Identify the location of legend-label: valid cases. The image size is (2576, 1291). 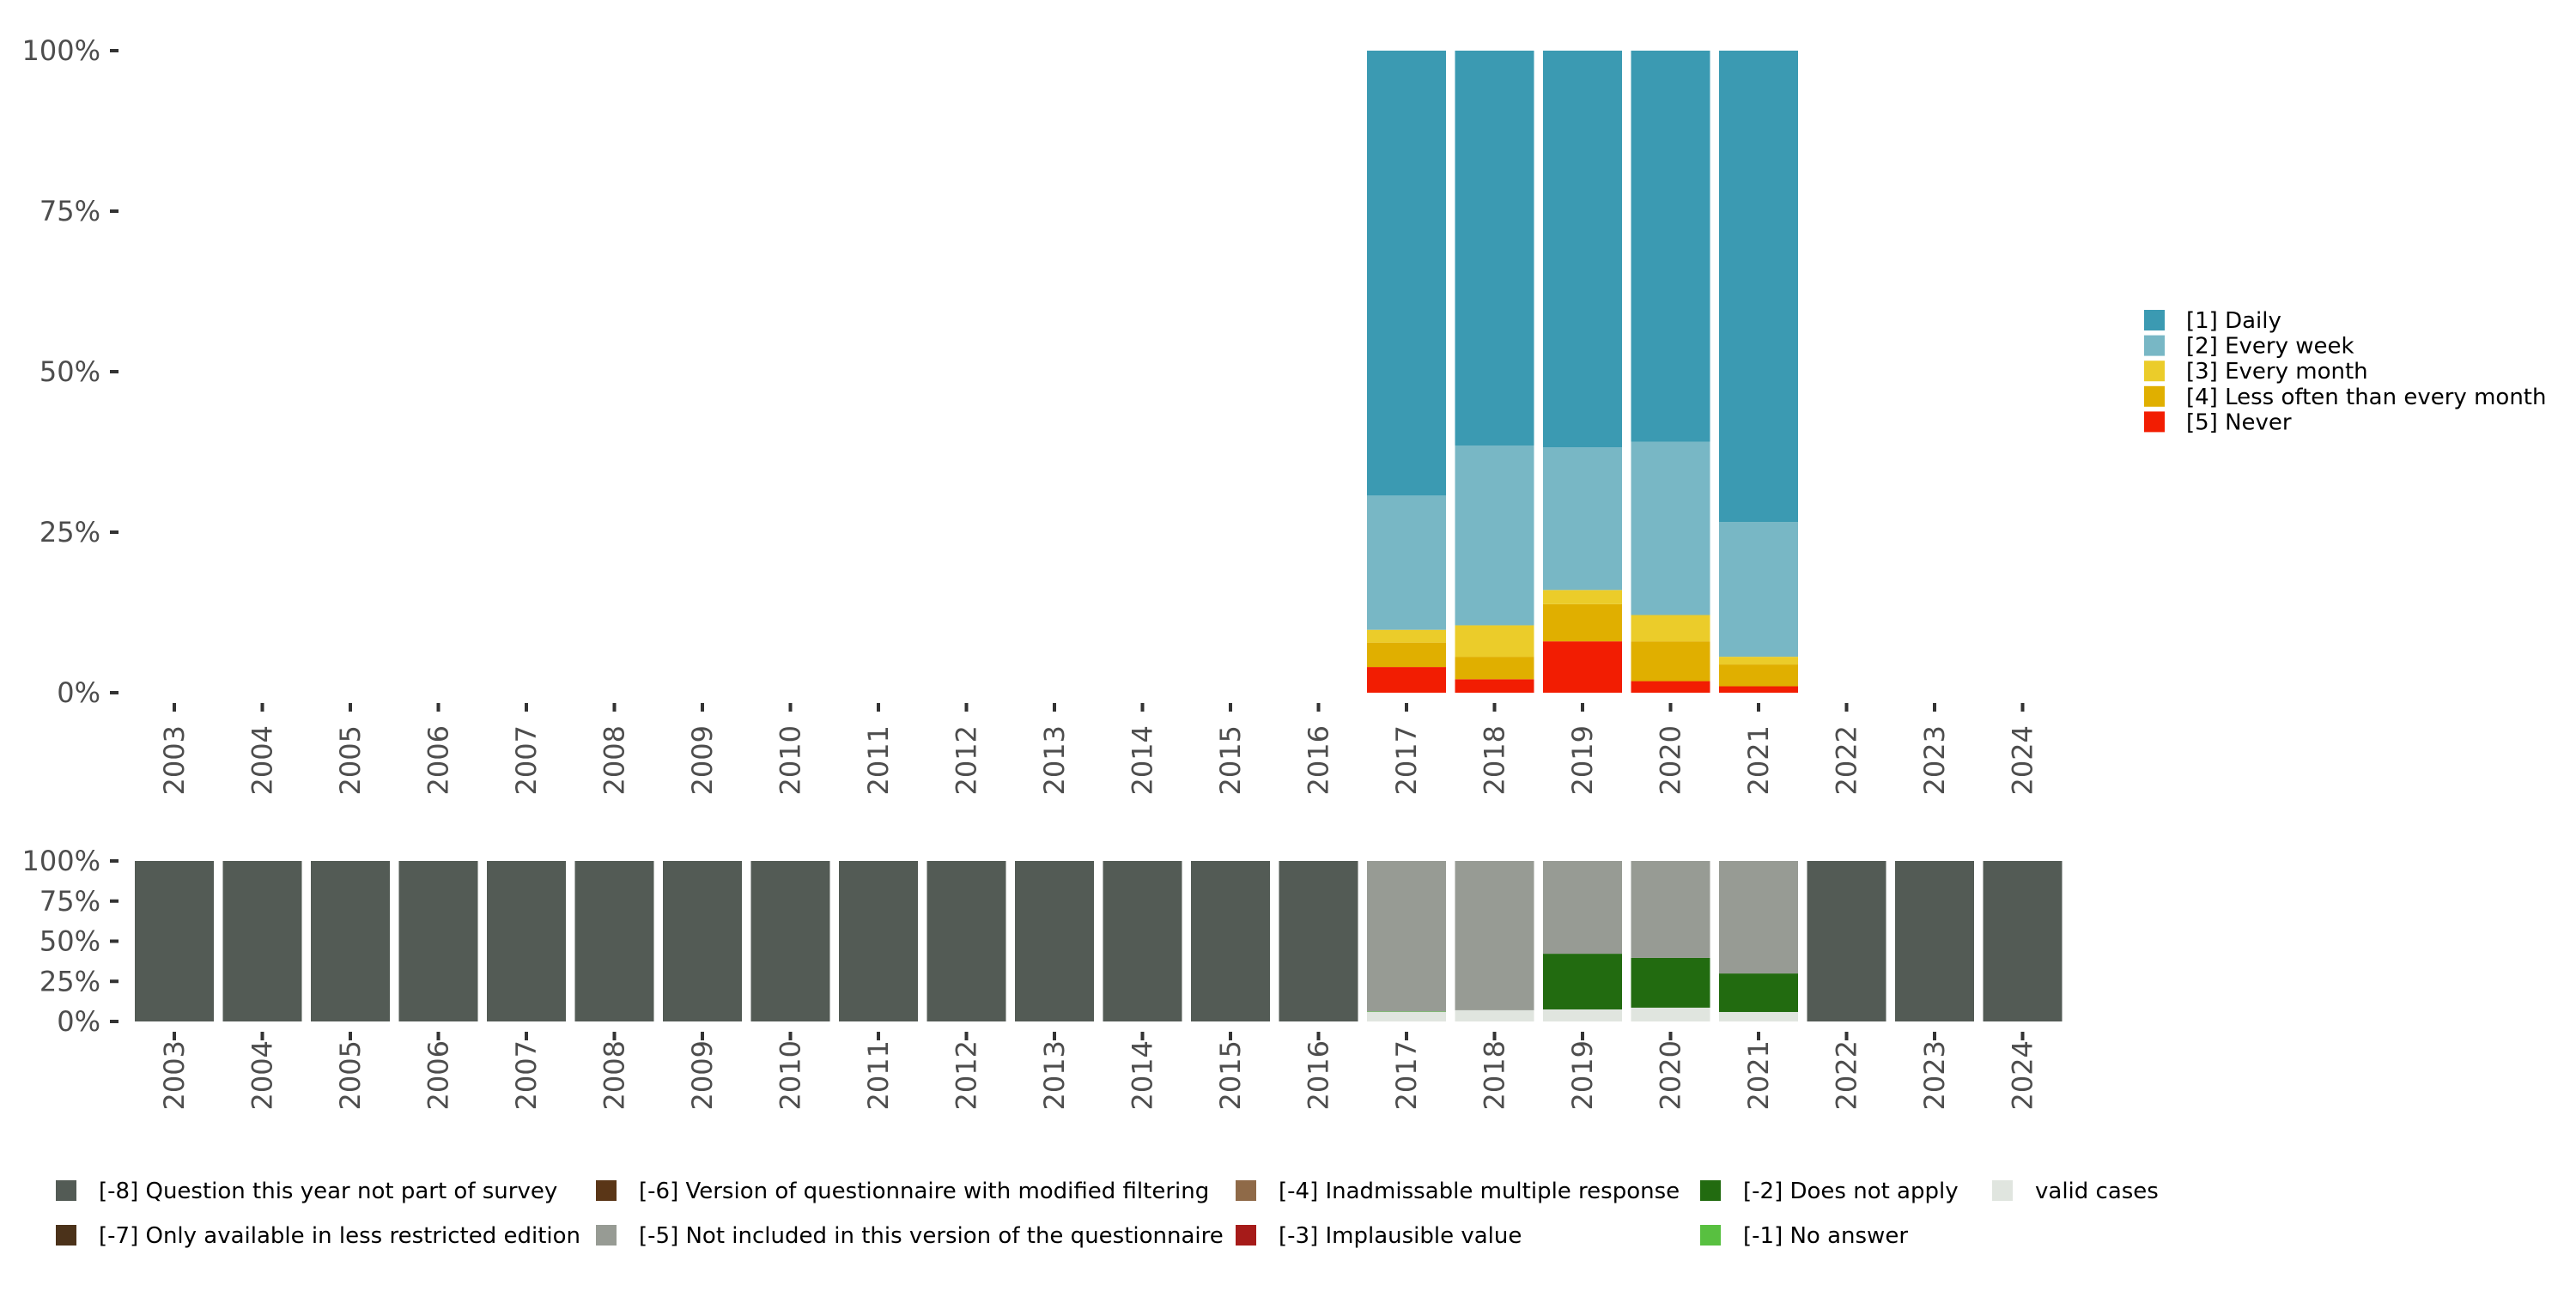
(2097, 1192).